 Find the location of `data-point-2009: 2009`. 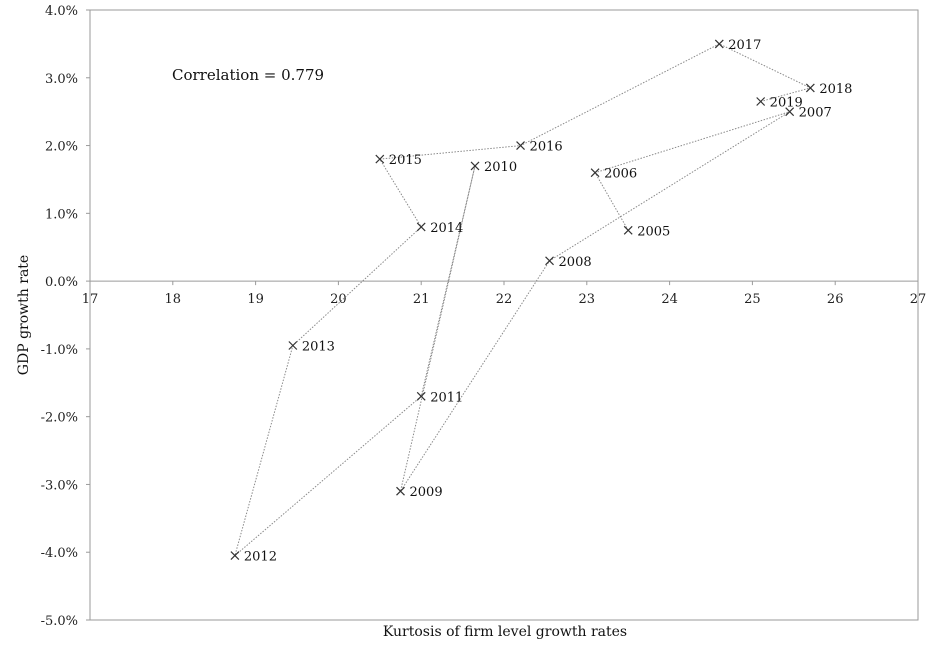

data-point-2009: 2009 is located at coordinates (419, 492).